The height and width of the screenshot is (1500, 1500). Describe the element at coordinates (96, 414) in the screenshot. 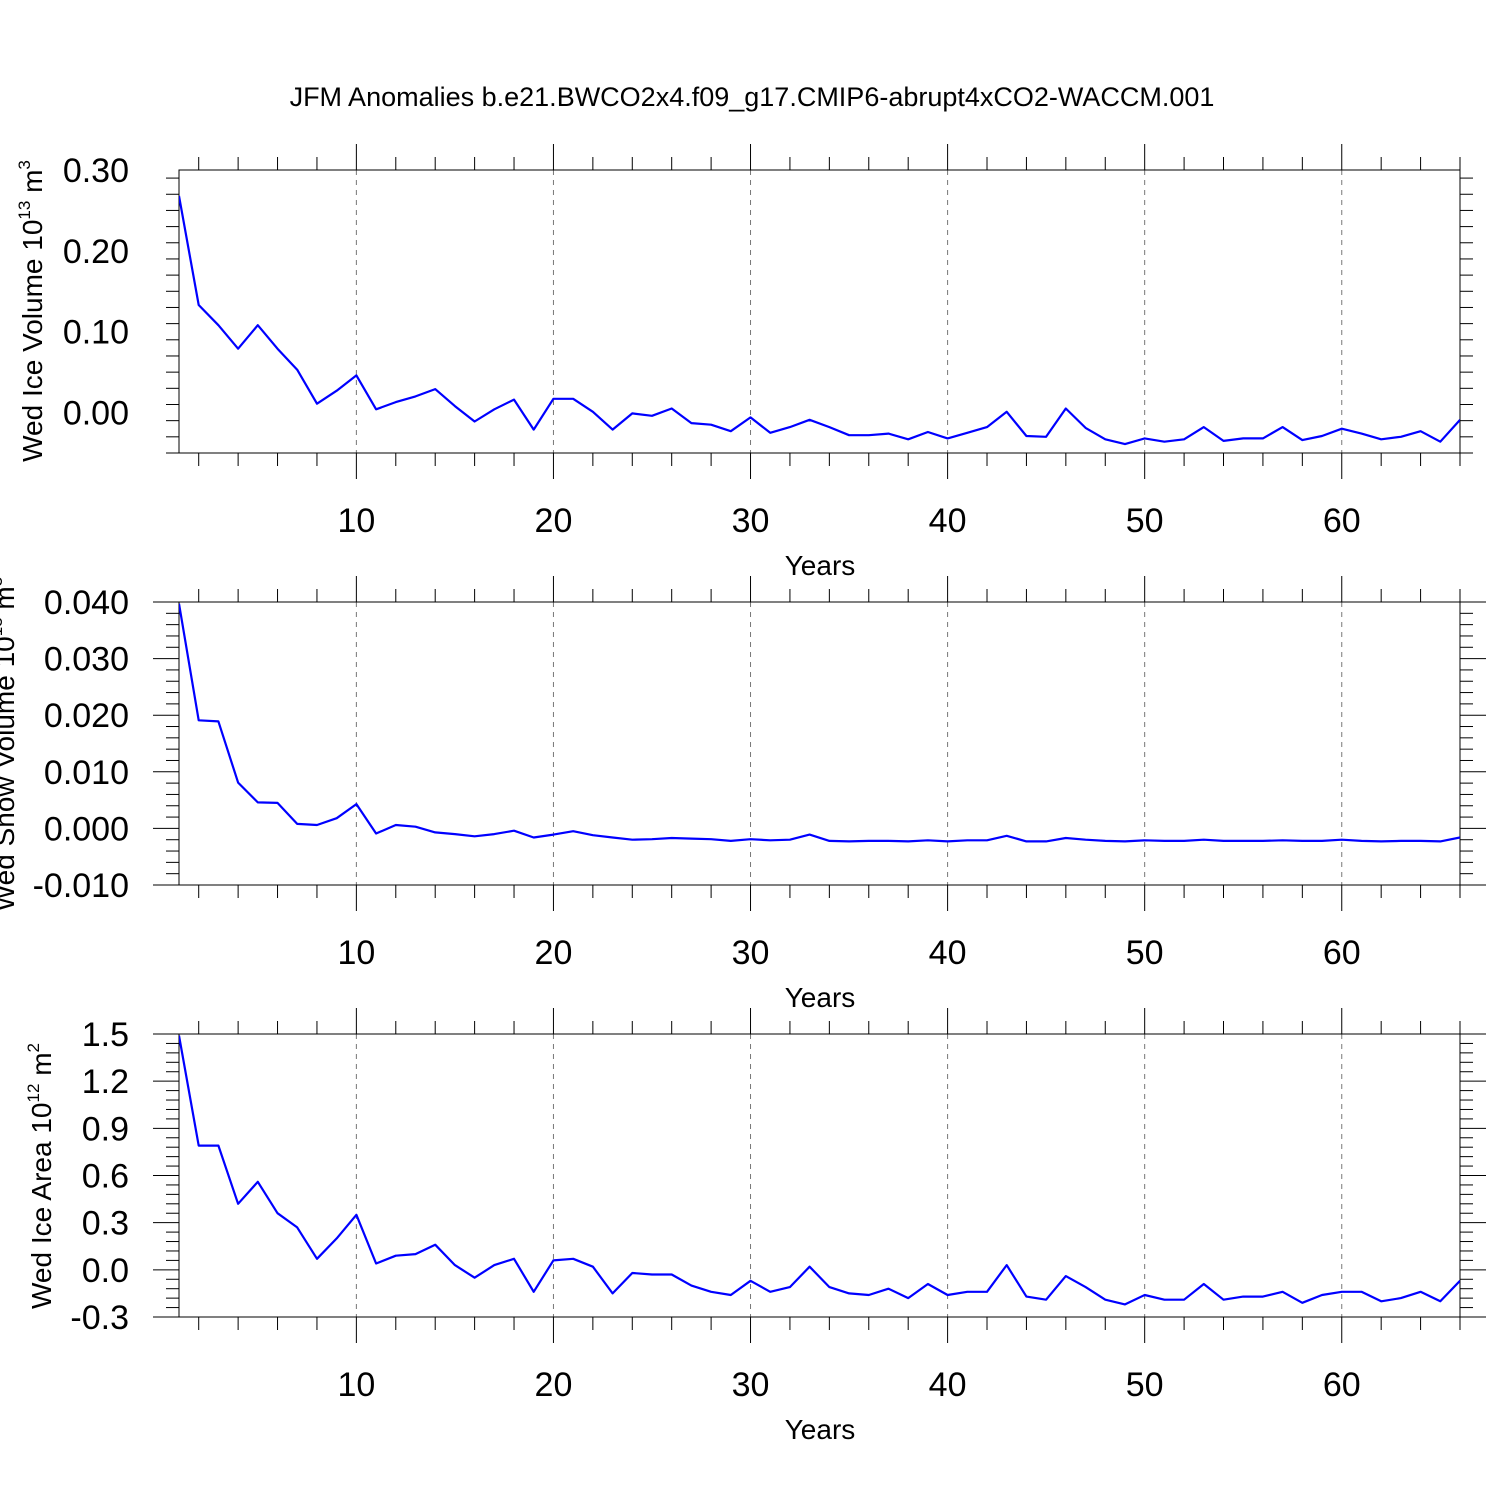

I see `y-tick-label: 0.00` at that location.